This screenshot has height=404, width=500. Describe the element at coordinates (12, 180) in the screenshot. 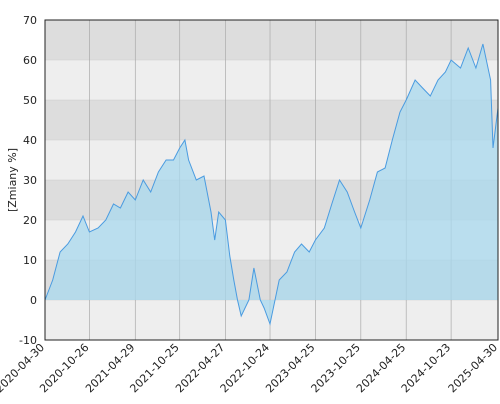

I see `y-axis-label: [Zmiany %]` at that location.